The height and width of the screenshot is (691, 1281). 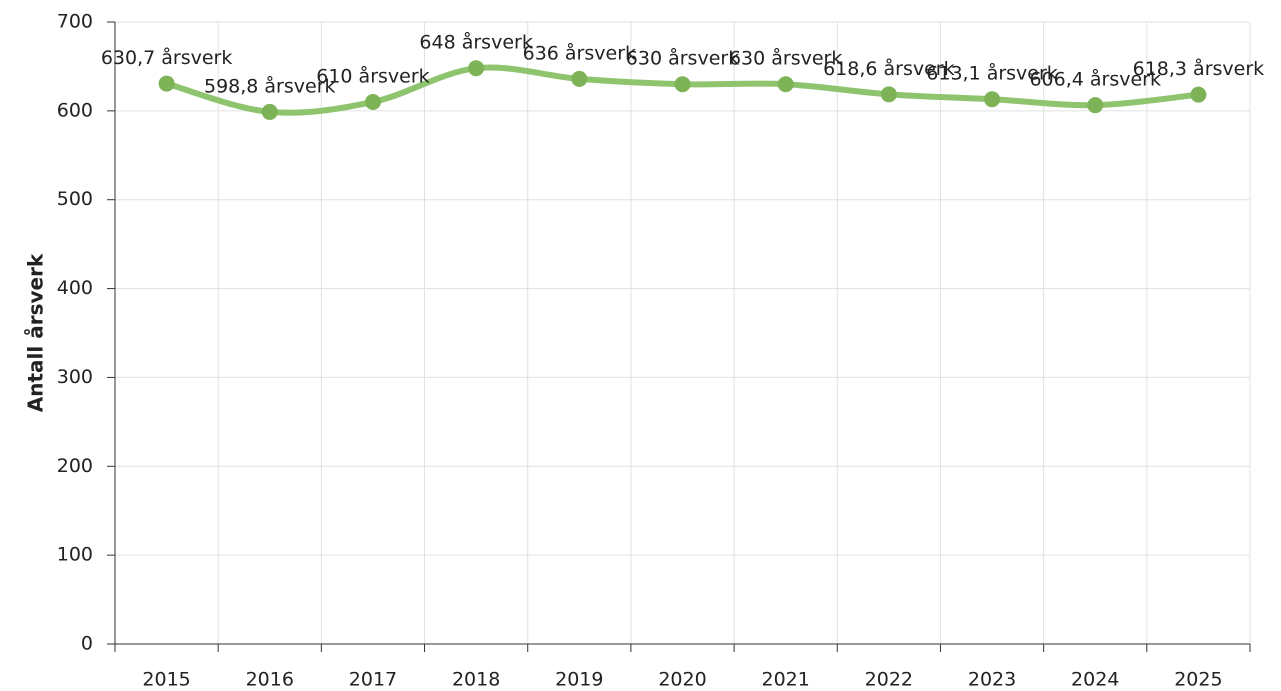 What do you see at coordinates (889, 680) in the screenshot?
I see `x-tick-label: 2022` at bounding box center [889, 680].